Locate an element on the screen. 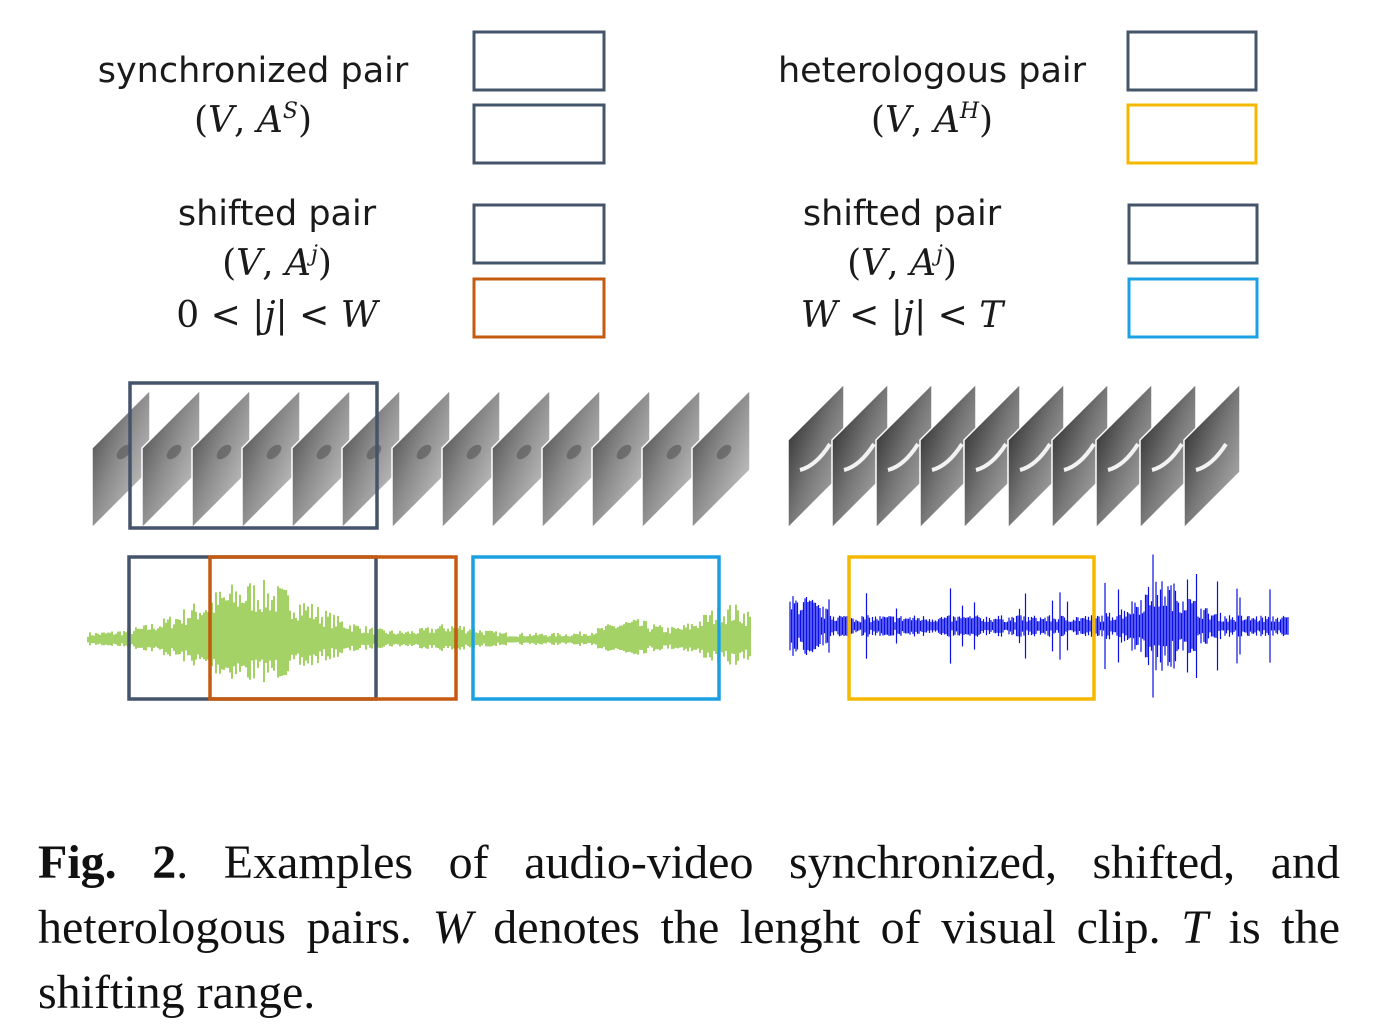 The image size is (1376, 1027). video-frames-left is located at coordinates (421, 459).